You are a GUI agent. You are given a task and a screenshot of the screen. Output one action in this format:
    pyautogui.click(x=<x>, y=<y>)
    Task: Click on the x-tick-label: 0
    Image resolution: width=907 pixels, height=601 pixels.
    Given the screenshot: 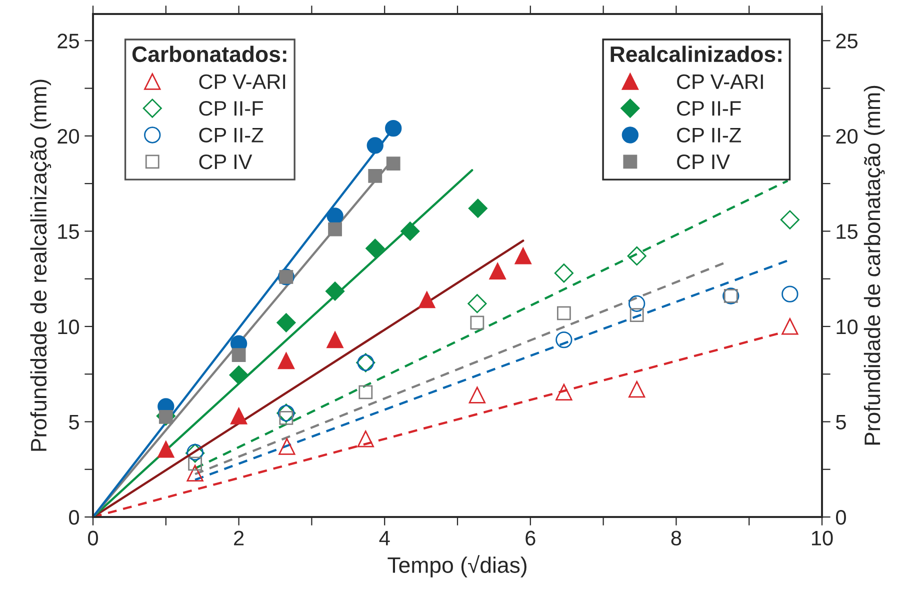 What is the action you would take?
    pyautogui.click(x=93, y=538)
    